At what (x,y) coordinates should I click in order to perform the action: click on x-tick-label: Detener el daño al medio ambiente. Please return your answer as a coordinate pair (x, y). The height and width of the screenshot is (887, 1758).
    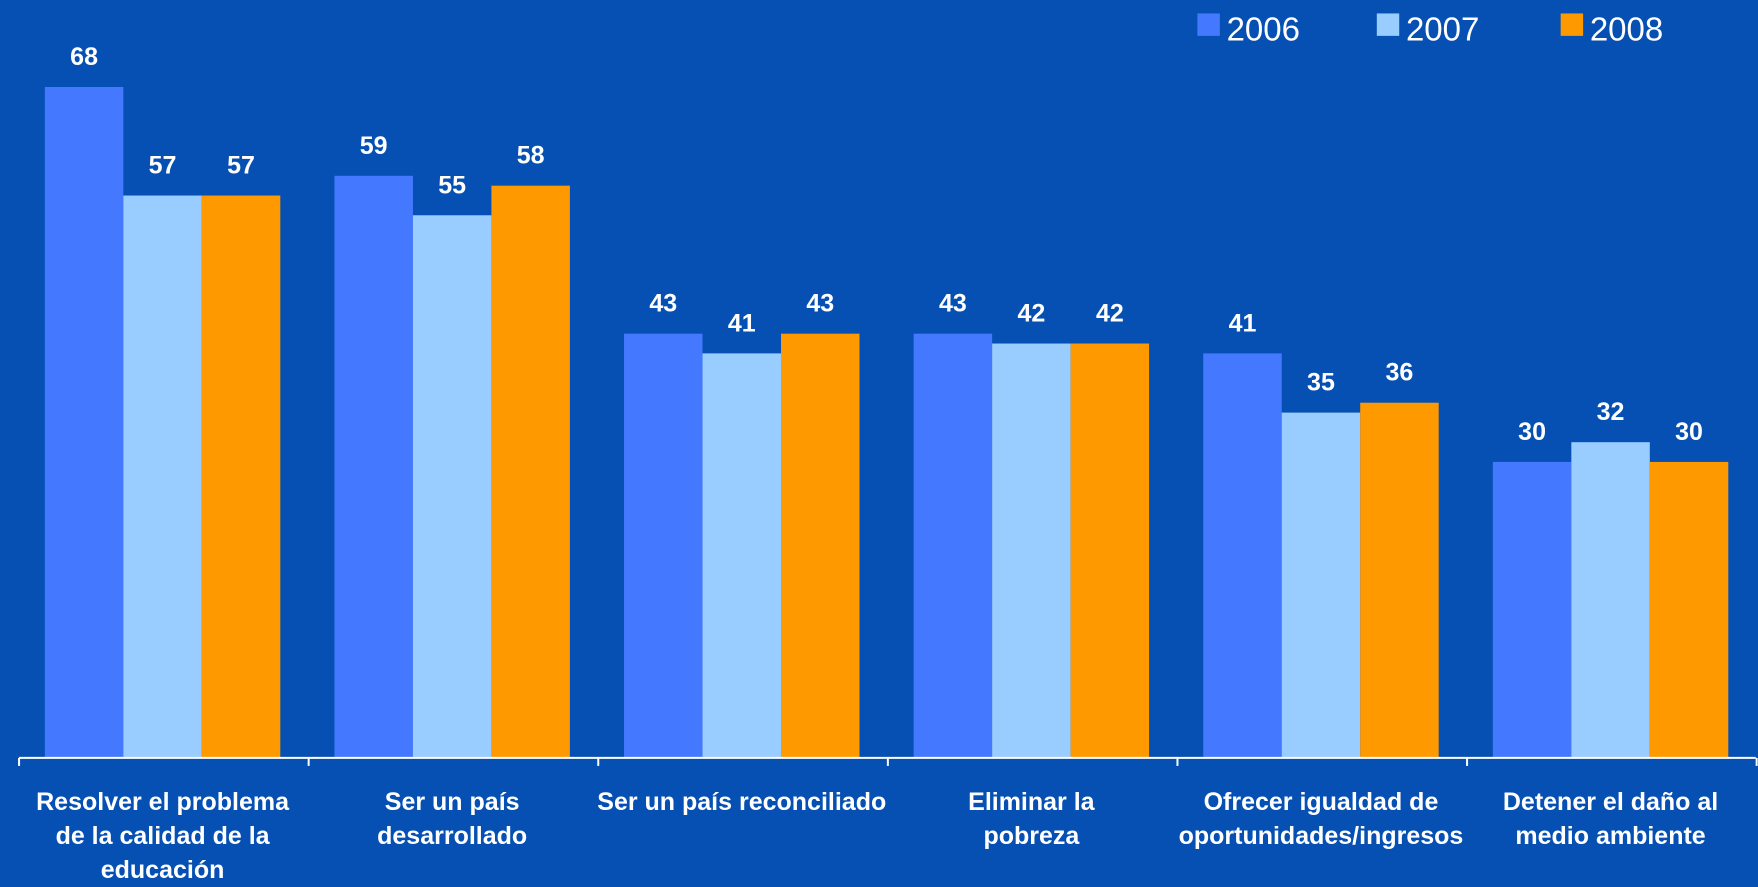
    Looking at the image, I should click on (1610, 819).